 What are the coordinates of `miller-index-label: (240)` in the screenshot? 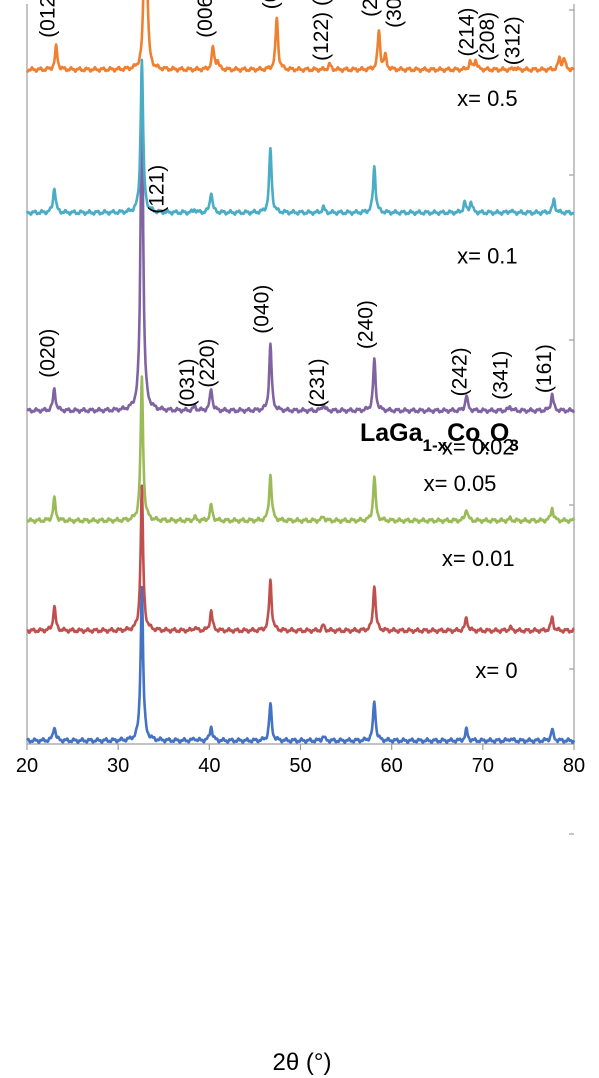 It's located at (366, 324).